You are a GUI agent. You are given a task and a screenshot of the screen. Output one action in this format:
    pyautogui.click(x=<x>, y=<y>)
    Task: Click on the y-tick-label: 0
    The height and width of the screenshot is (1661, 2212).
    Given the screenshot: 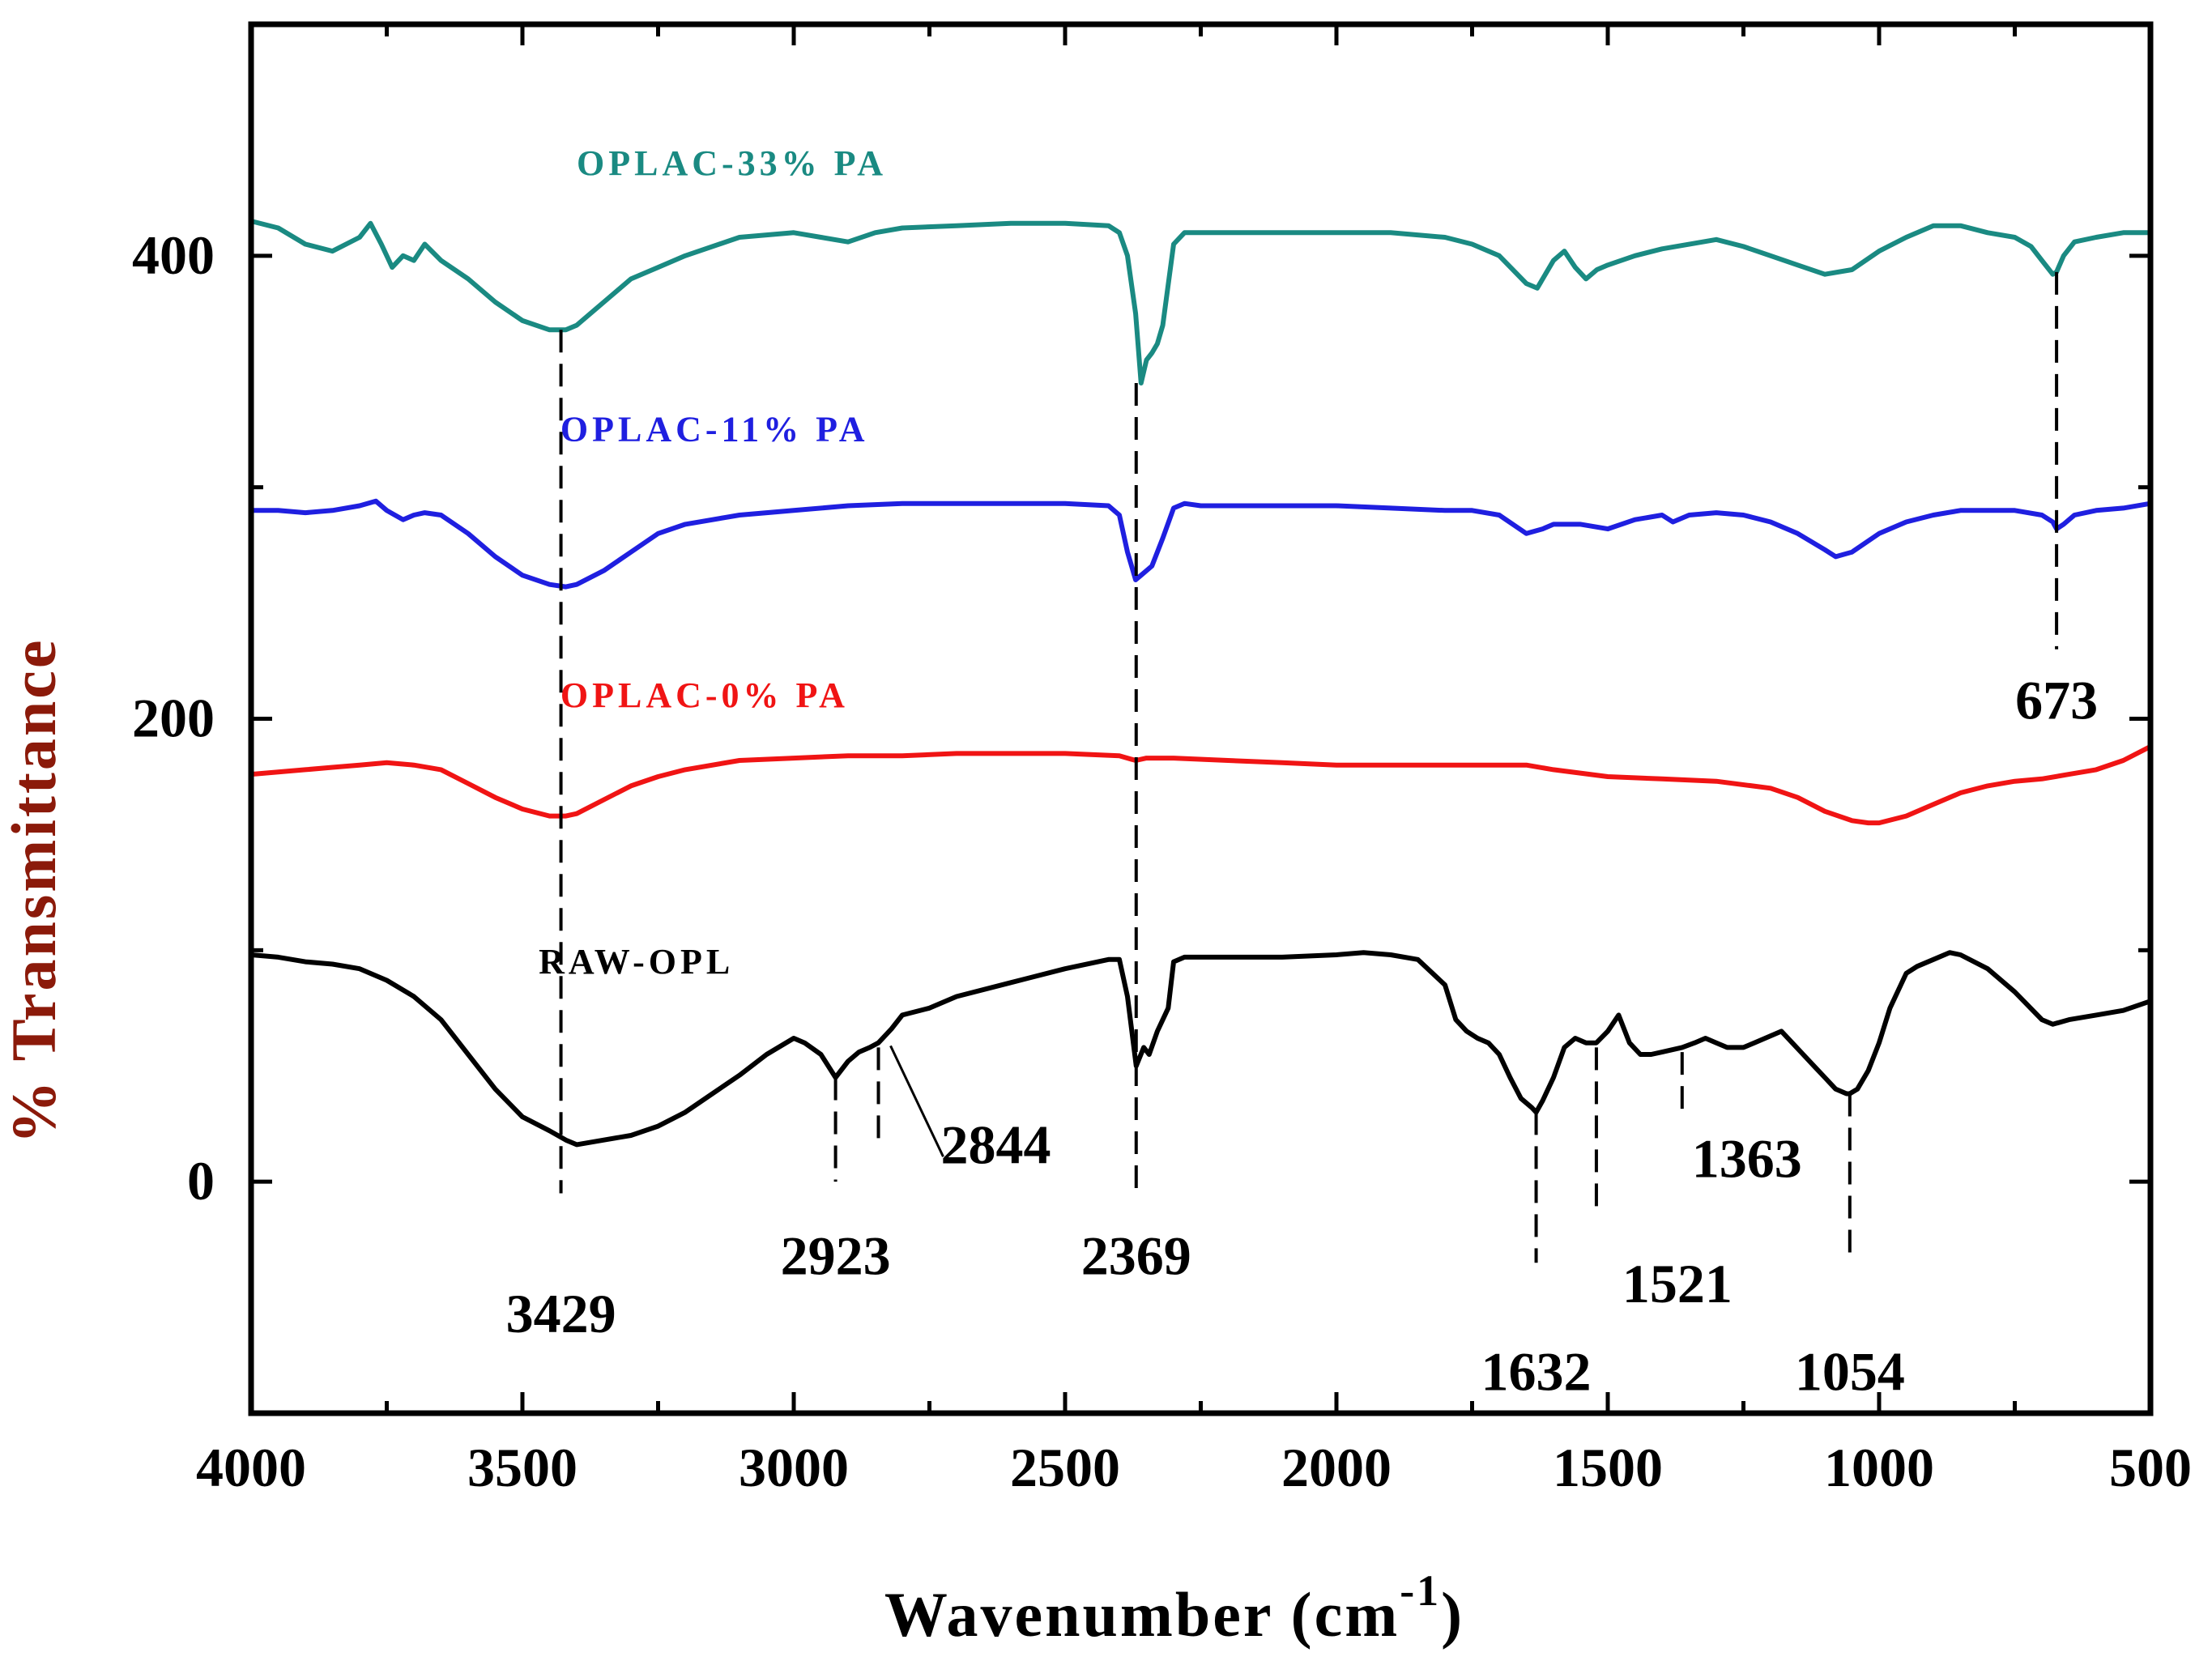 What is the action you would take?
    pyautogui.click(x=201, y=1181)
    